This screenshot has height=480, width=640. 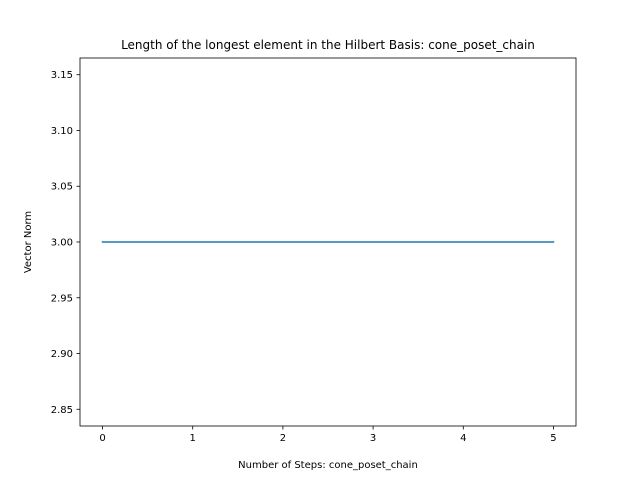 I want to click on x-tick-label: 1, so click(x=193, y=438).